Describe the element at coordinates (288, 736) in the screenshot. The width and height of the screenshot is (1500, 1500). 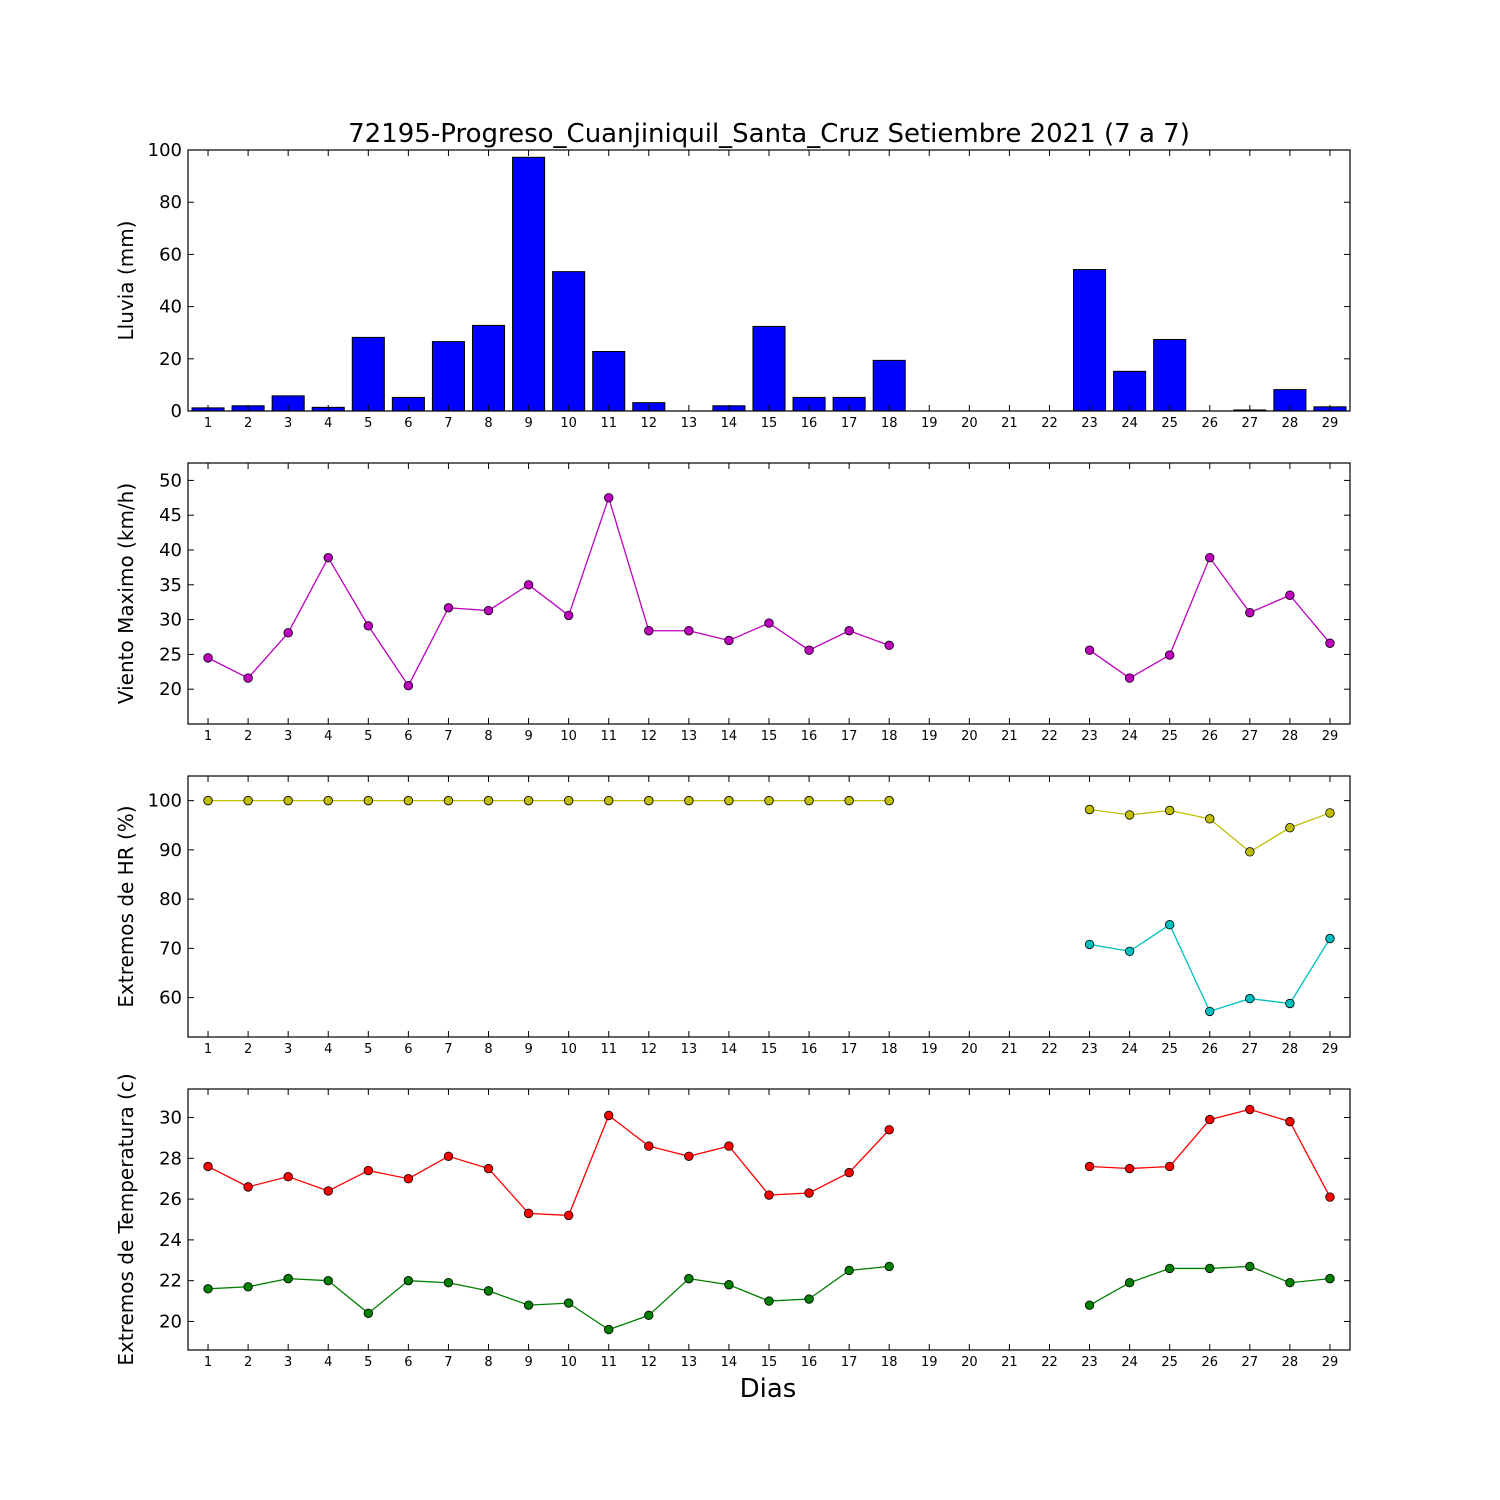
I see `x-tick-label-viento-3: 3` at that location.